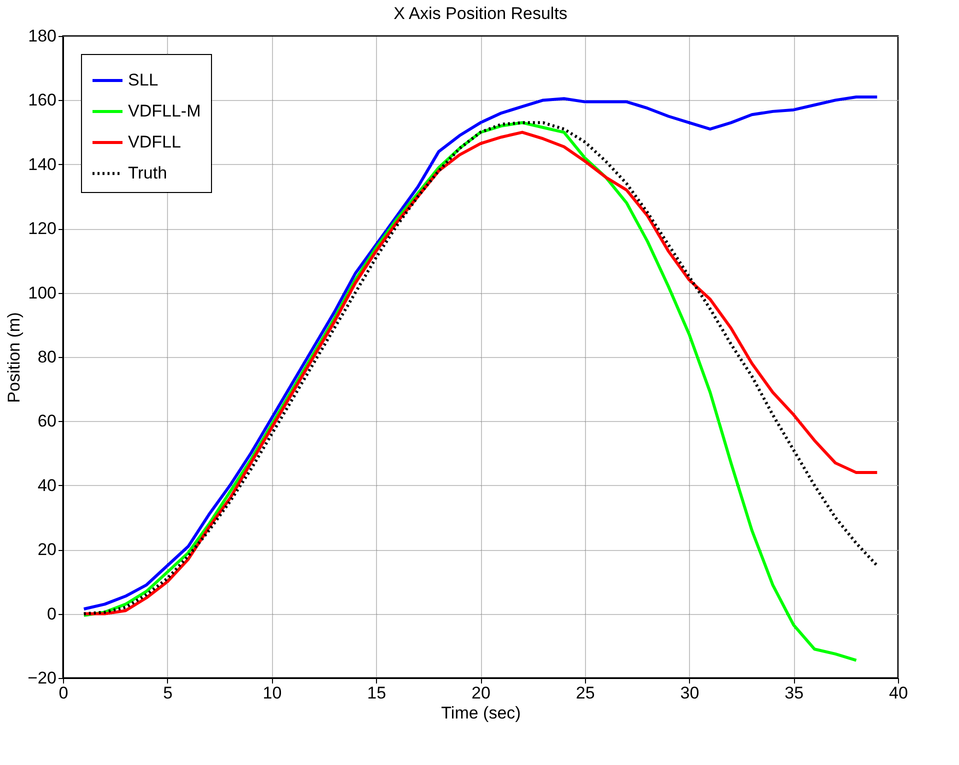 This screenshot has width=959, height=765. I want to click on x-tick-label: 25, so click(585, 693).